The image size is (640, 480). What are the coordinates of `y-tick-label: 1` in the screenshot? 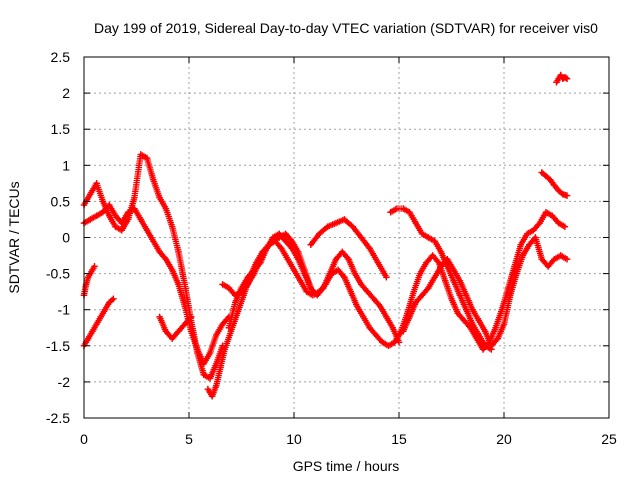 It's located at (66, 165).